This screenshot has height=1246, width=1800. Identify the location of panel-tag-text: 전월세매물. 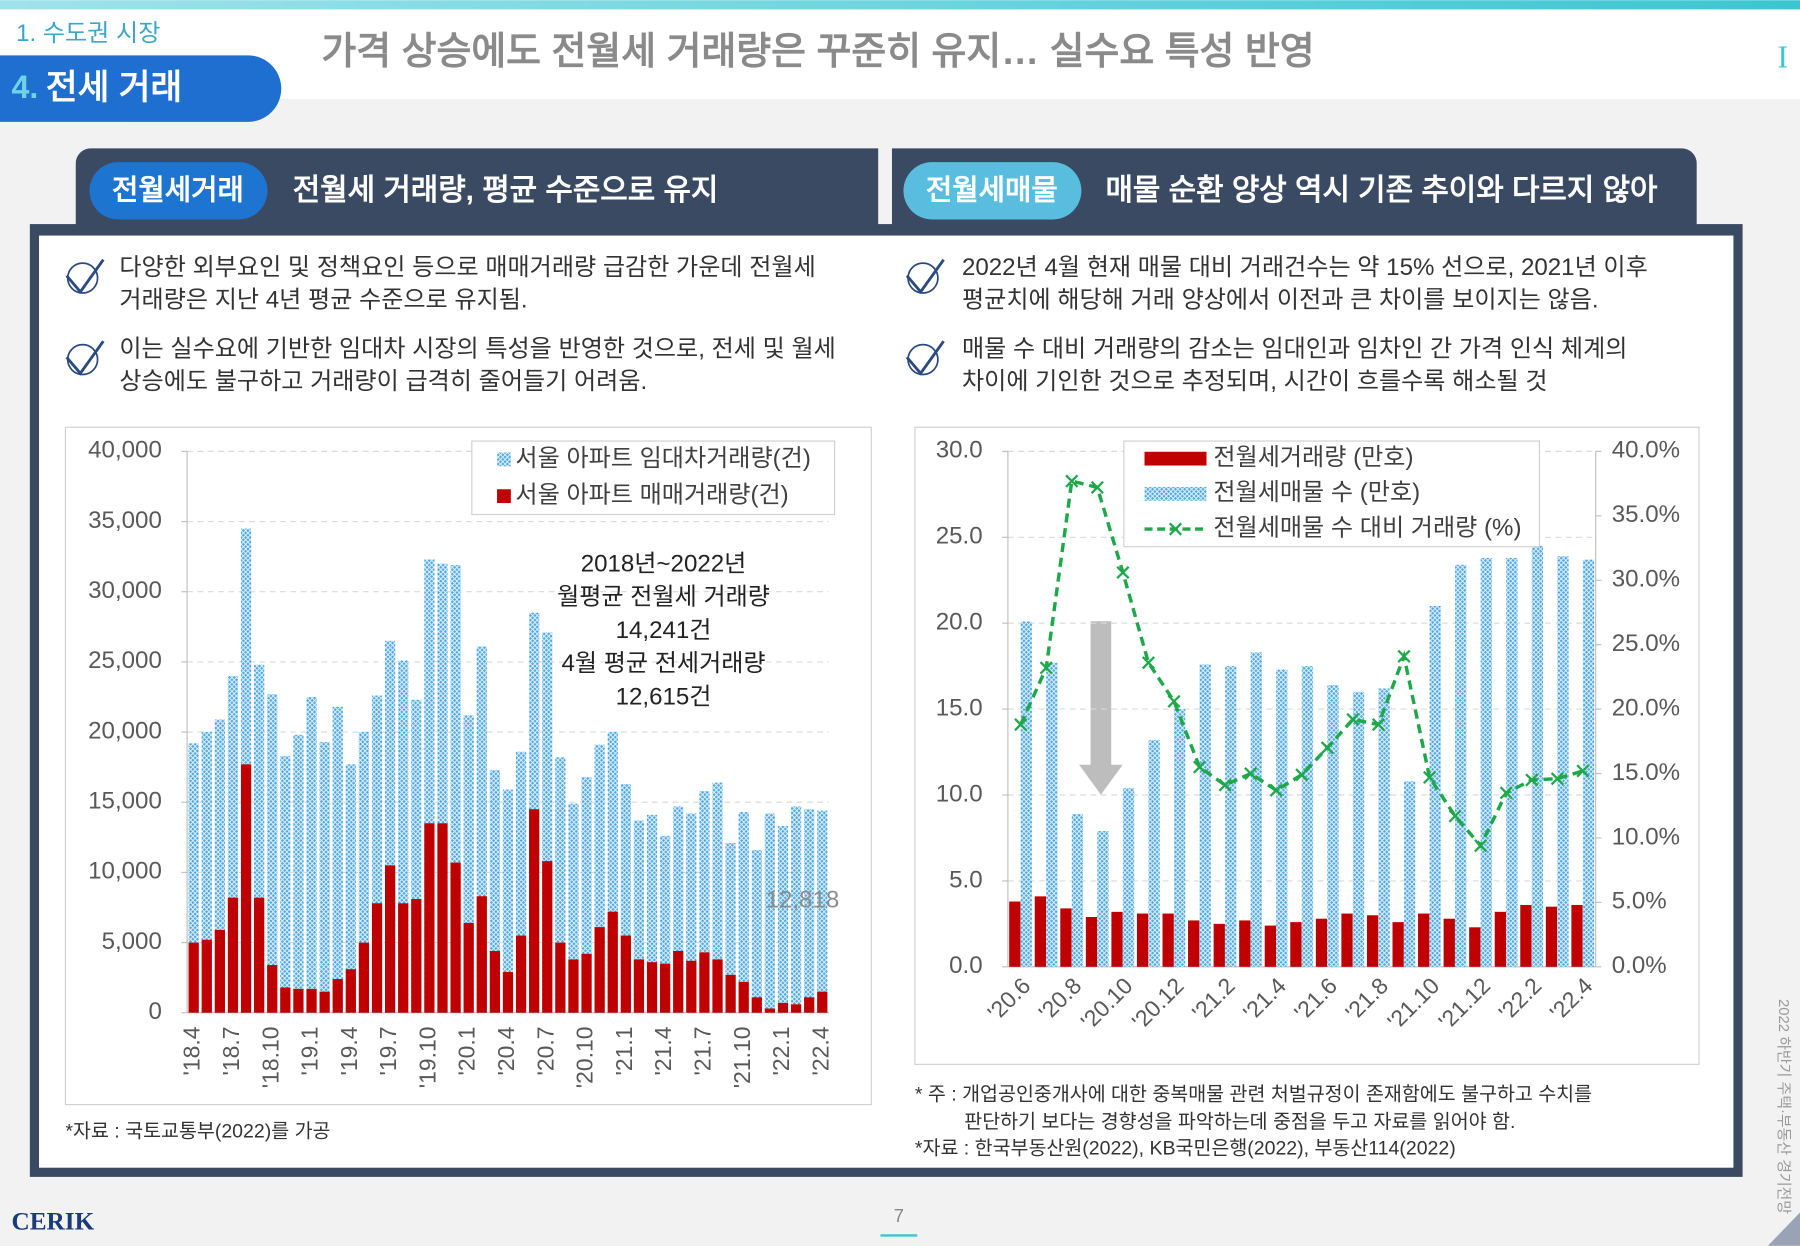
(992, 191).